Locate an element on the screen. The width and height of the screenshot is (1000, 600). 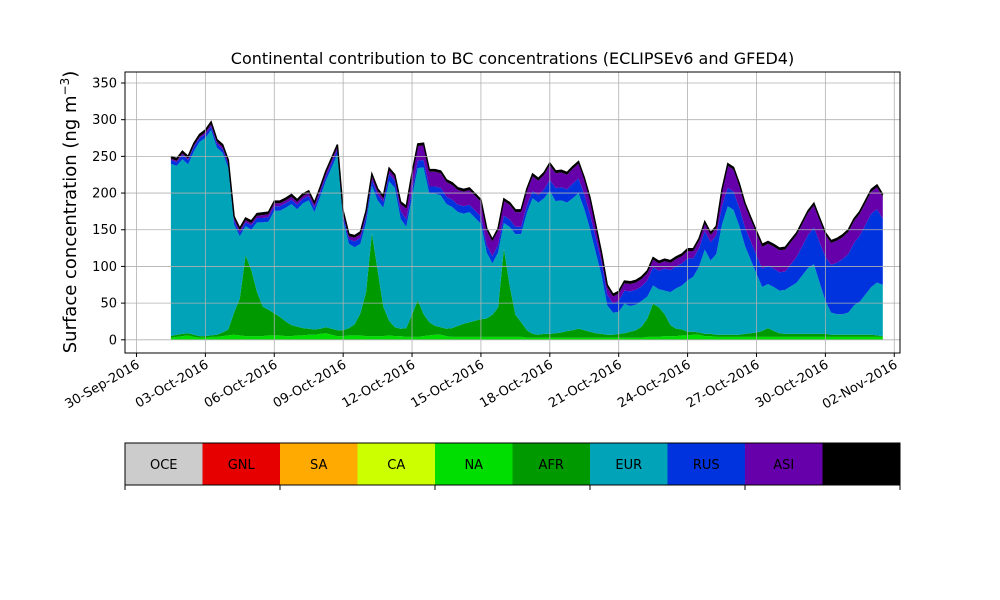
legend-swatch-asi is located at coordinates (784, 464).